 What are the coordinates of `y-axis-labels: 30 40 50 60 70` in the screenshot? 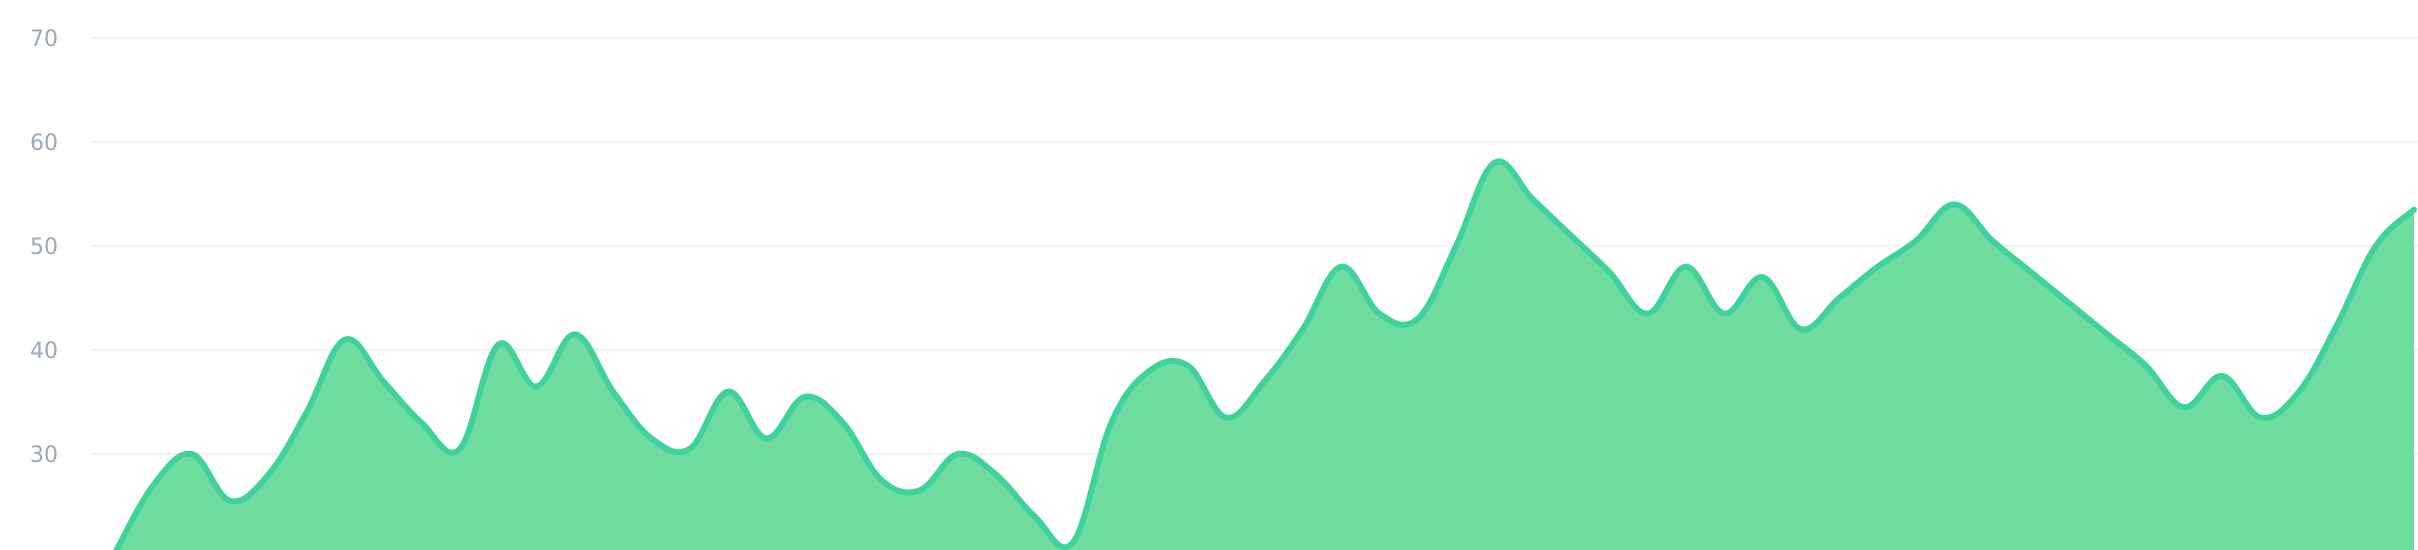 It's located at (44, 247).